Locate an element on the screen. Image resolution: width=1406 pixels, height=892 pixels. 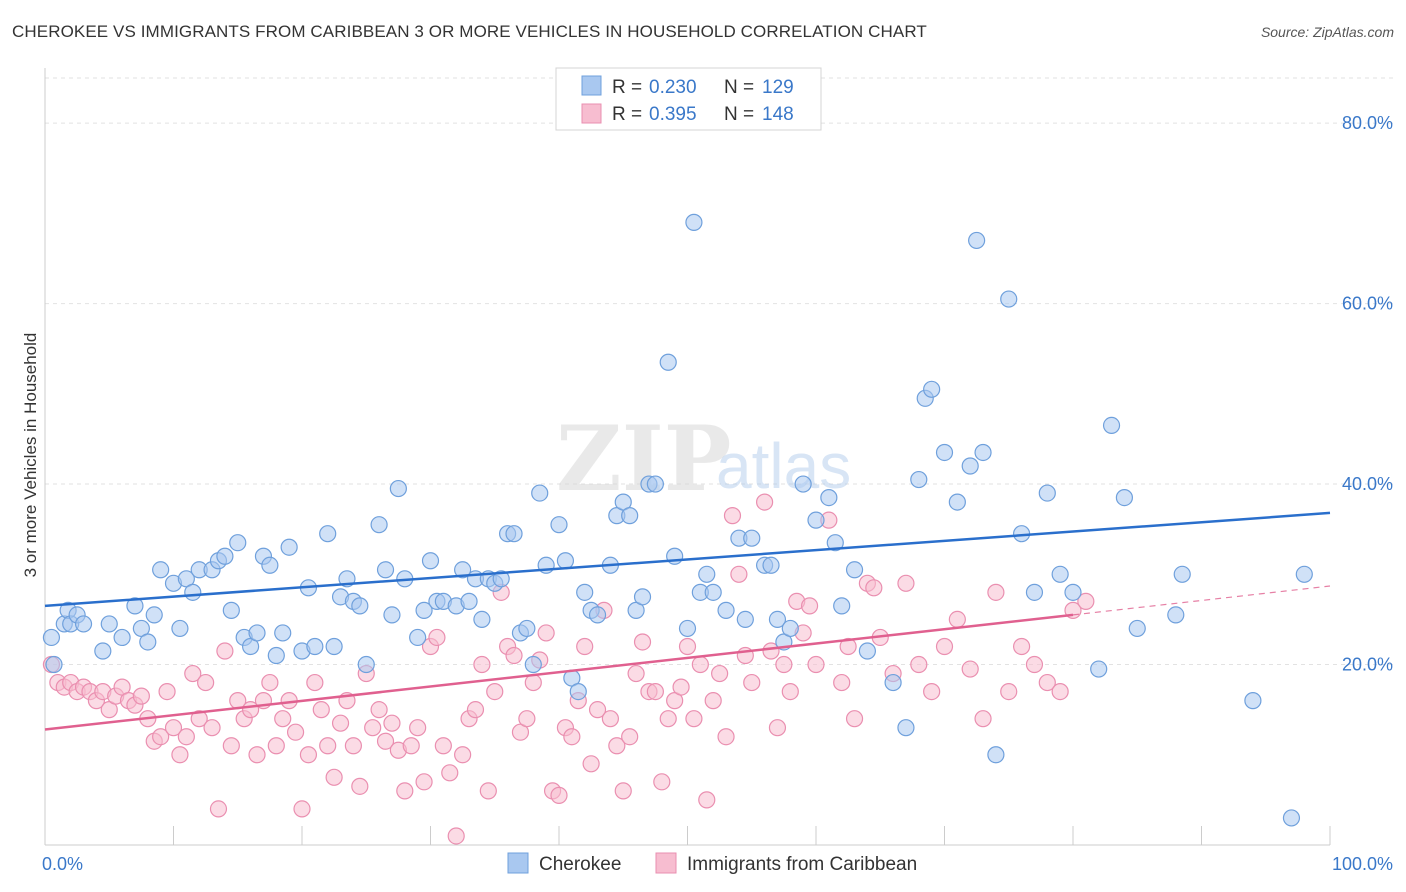
bottom-legend-label-cherokee: Cherokee is located at coordinates (580, 864).